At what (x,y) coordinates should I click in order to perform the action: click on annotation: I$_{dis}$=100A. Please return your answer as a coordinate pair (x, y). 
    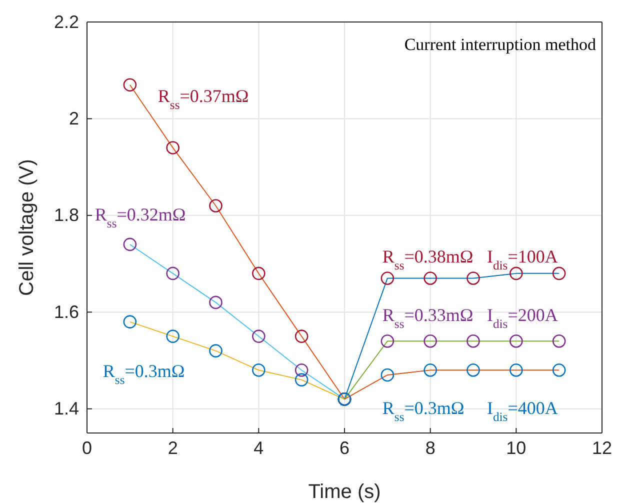
    Looking at the image, I should click on (522, 259).